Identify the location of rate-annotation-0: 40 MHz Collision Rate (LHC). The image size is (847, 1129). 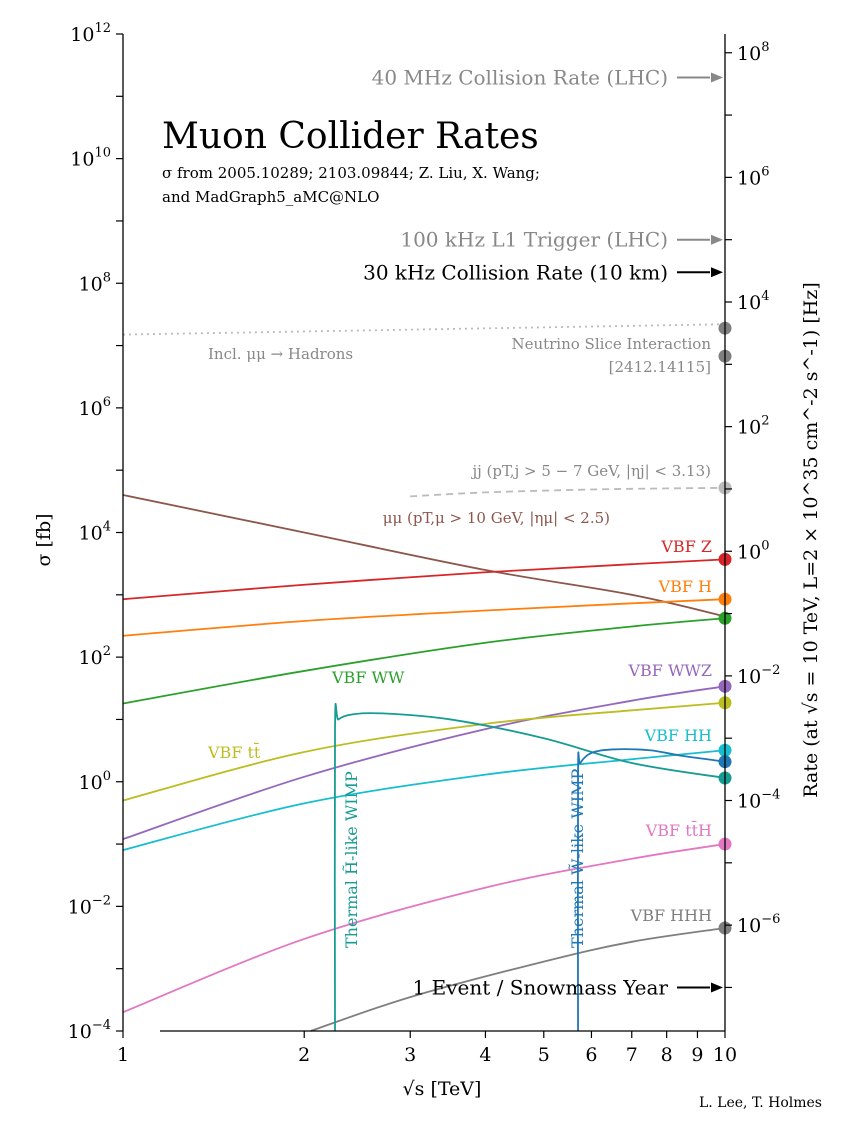
(520, 78).